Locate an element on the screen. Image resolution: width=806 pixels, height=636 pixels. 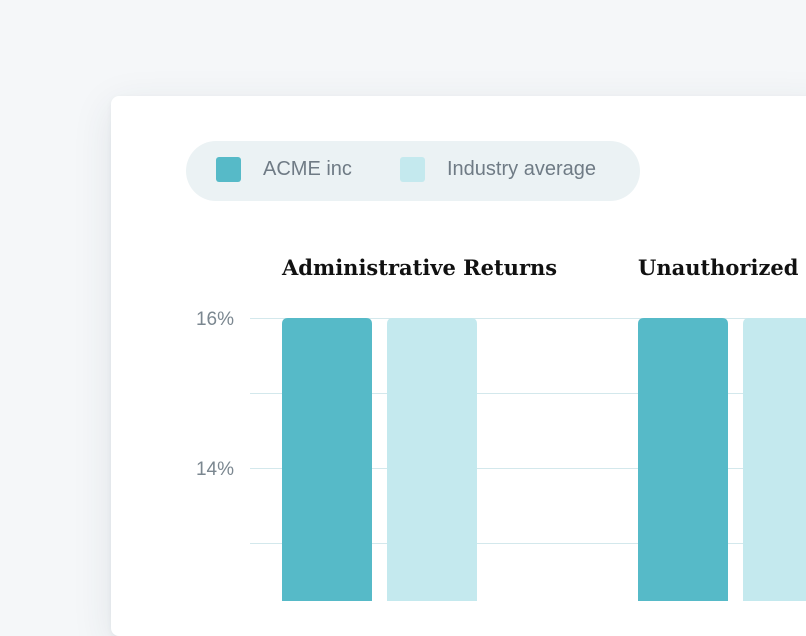
category-title-1: Unauthorized I is located at coordinates (722, 267).